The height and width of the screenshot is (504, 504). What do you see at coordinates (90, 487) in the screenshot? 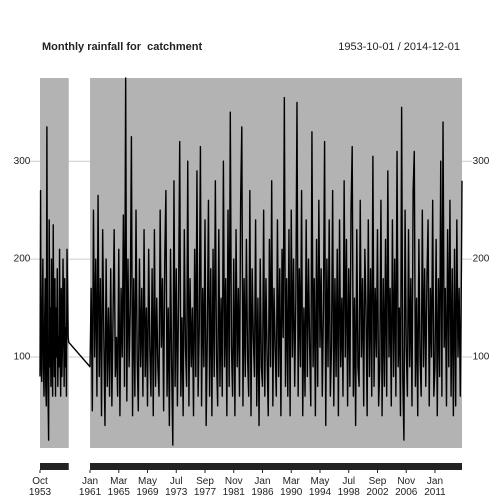
I see `x-tick-label: Jan 1961` at bounding box center [90, 487].